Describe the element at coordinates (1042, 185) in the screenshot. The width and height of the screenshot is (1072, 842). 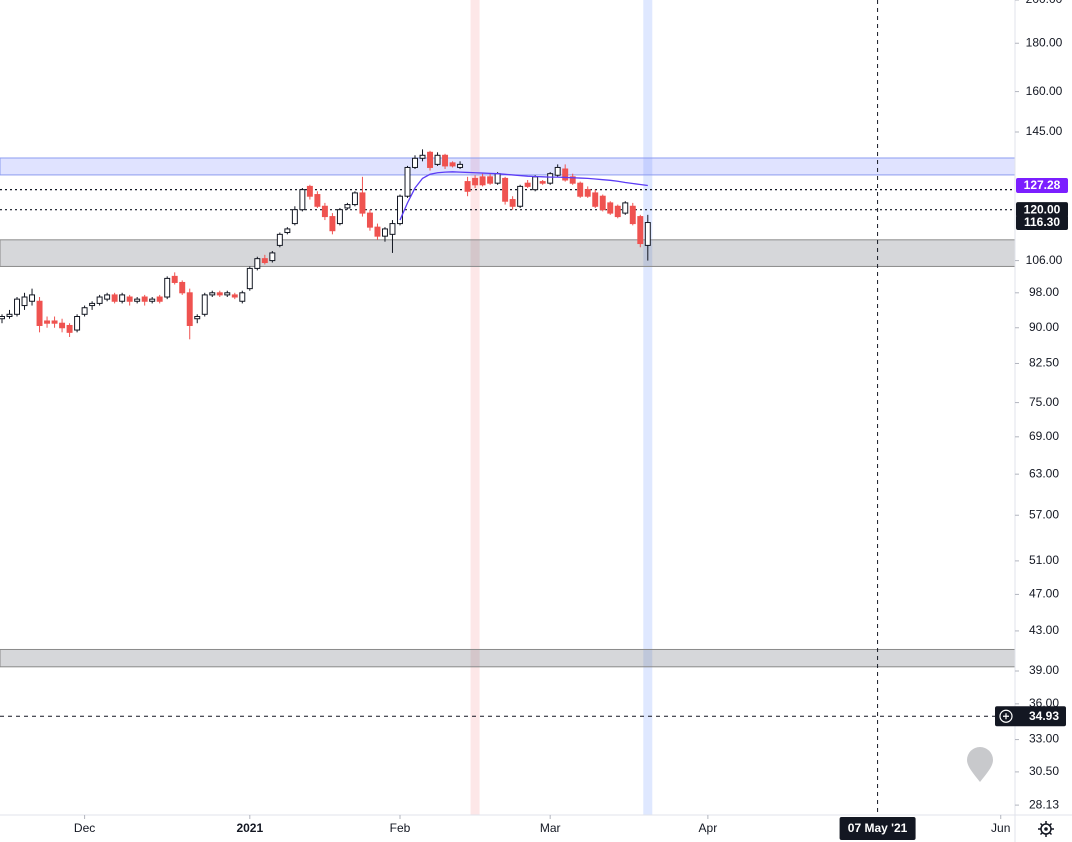
I see `price-label: 127.28` at that location.